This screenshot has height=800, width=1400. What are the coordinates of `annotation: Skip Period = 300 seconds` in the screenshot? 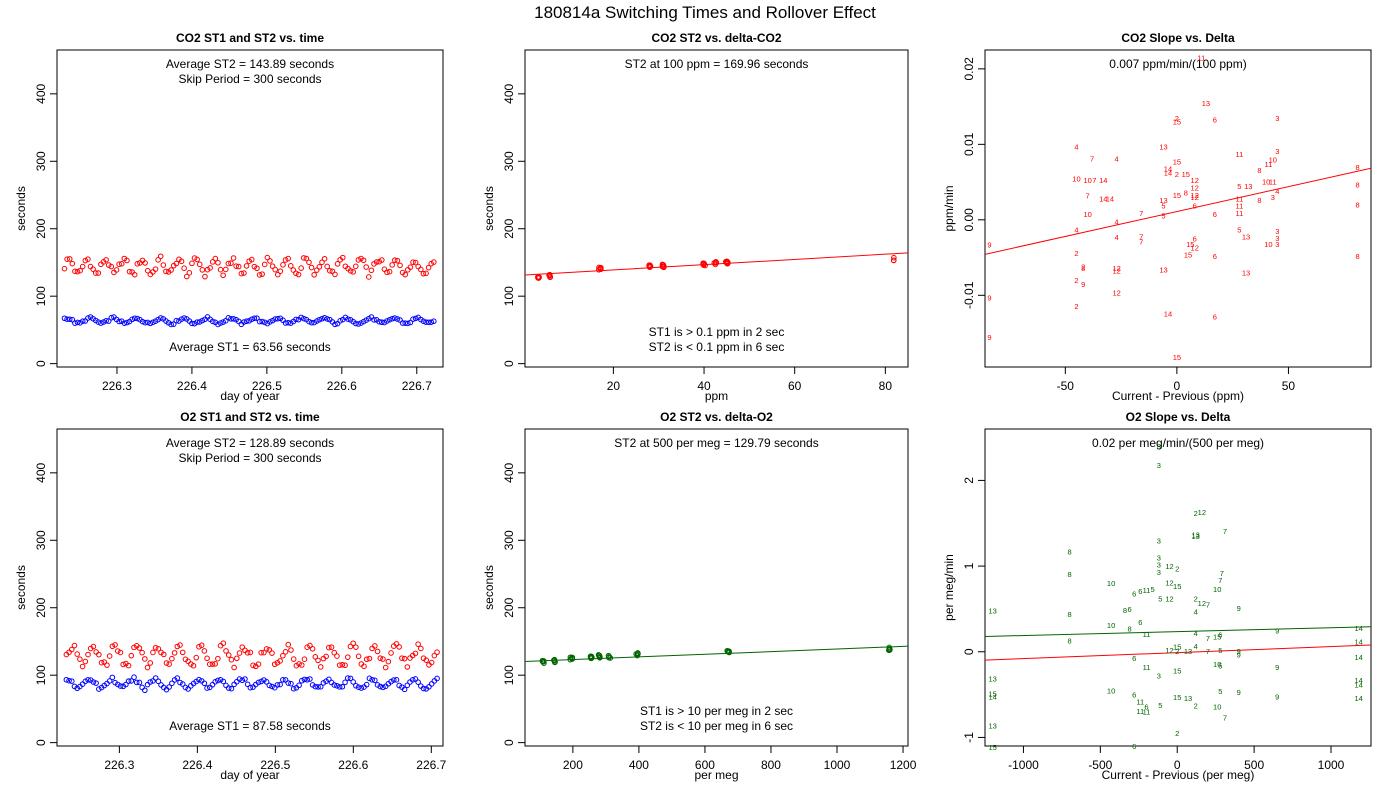 It's located at (249, 458).